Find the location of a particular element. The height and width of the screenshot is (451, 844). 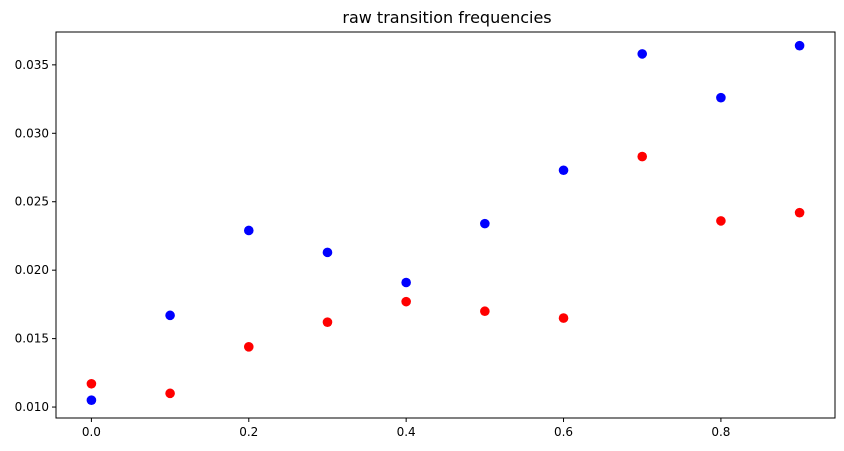

x-axis: 0.0 0.2 0.4 0.6 0.8 is located at coordinates (406, 428).